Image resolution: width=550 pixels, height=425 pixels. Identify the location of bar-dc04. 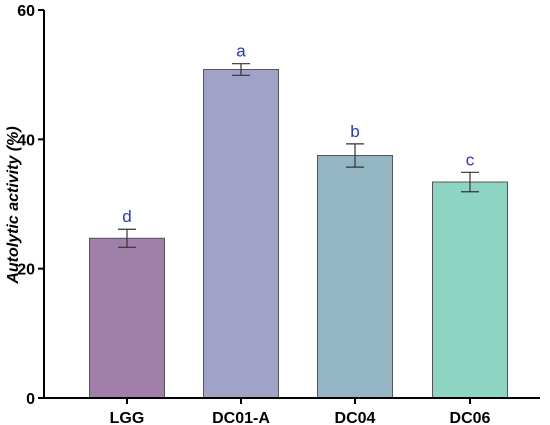
(355, 277).